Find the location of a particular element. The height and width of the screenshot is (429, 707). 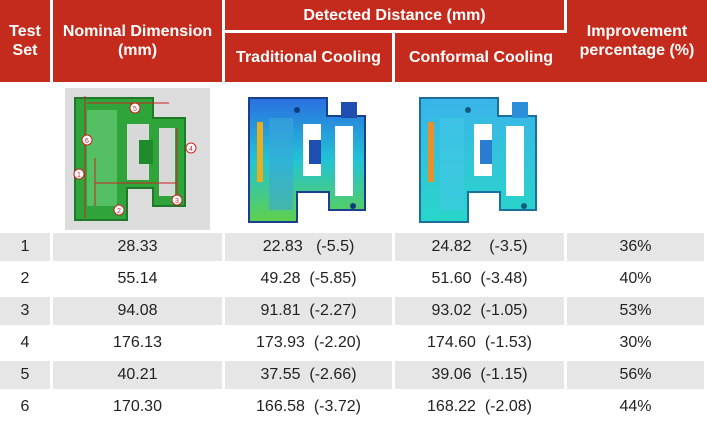

cell-nominal: 40.21 is located at coordinates (139, 377).